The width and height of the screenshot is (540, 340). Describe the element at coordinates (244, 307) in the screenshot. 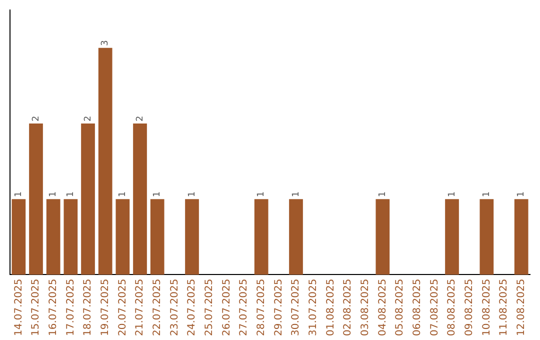

I see `x-tick-label: 27.07.2025` at that location.